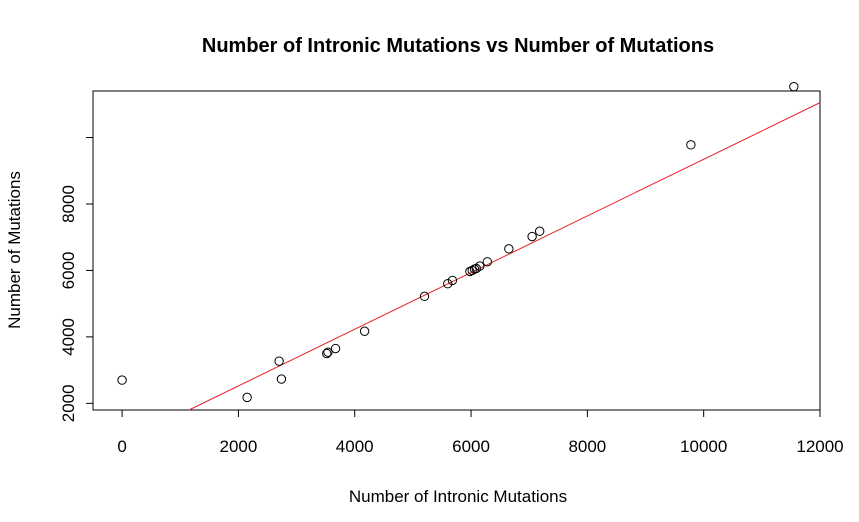 The height and width of the screenshot is (522, 859). What do you see at coordinates (355, 446) in the screenshot?
I see `x-tick-label: 4000` at bounding box center [355, 446].